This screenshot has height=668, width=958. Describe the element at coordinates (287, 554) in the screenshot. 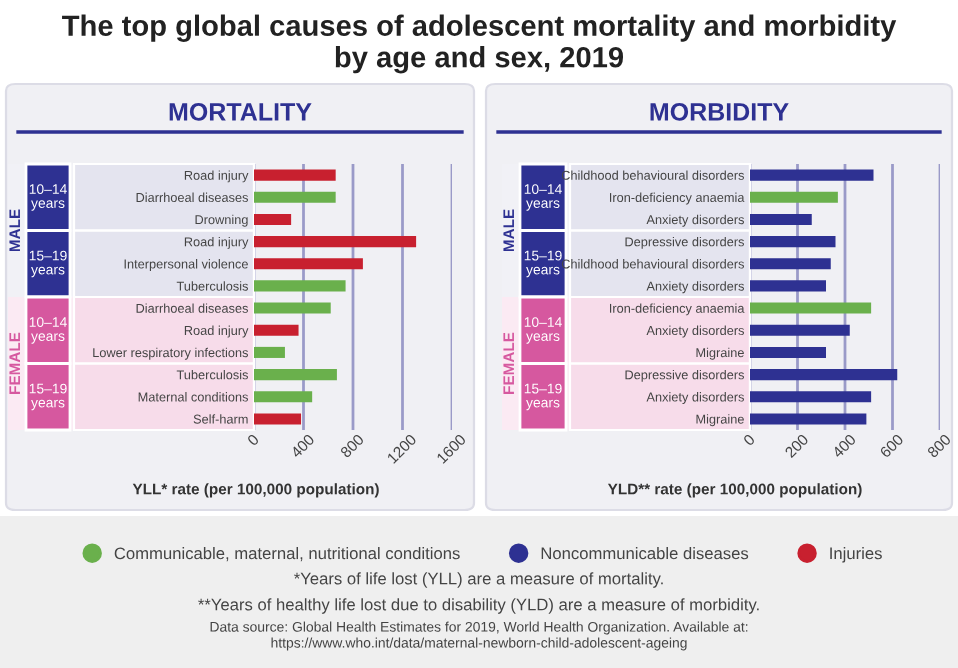

I see `legend-label: Communicable, maternal, nutritional conditions` at that location.